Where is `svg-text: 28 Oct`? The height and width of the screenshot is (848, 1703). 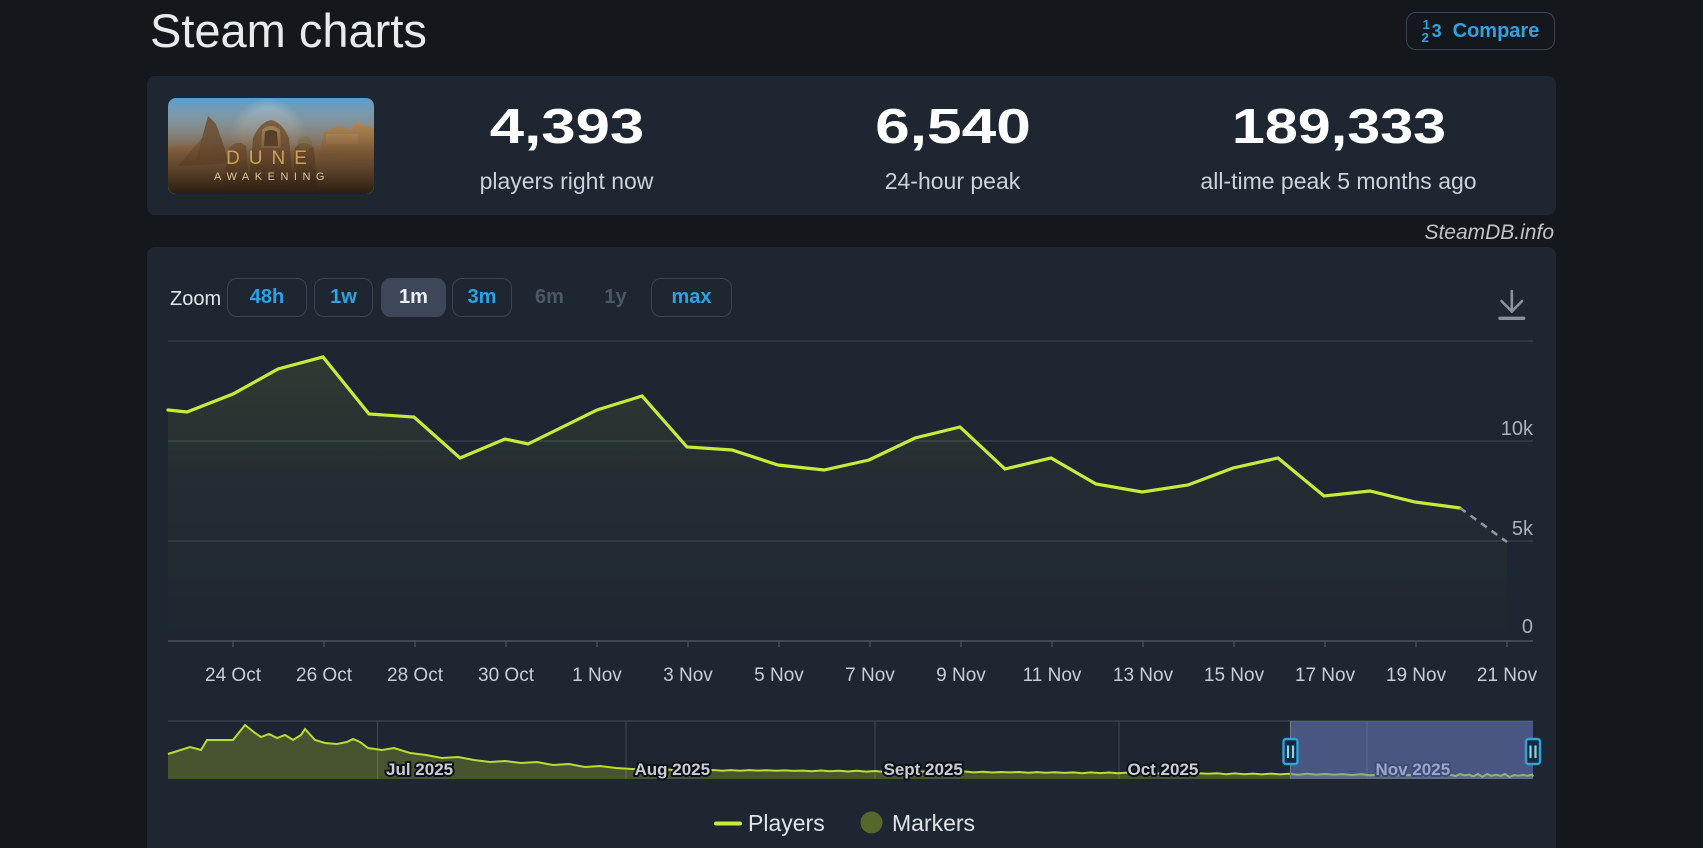
svg-text: 28 Oct is located at coordinates (415, 675).